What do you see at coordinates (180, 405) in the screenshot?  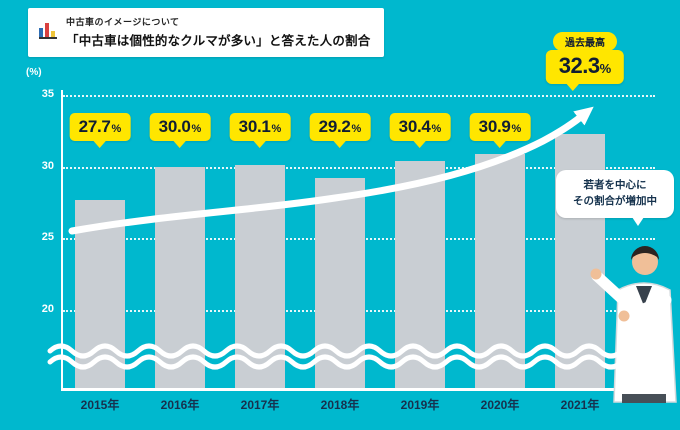 I see `x-axis-label-2016年: 2016年` at bounding box center [180, 405].